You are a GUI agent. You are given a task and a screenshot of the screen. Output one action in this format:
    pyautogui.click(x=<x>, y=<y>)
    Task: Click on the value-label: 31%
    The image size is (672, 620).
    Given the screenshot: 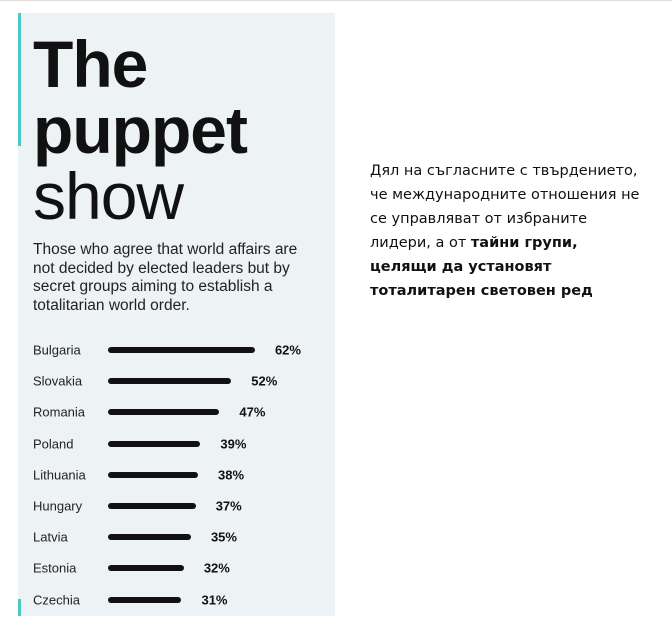 What is the action you would take?
    pyautogui.click(x=214, y=600)
    